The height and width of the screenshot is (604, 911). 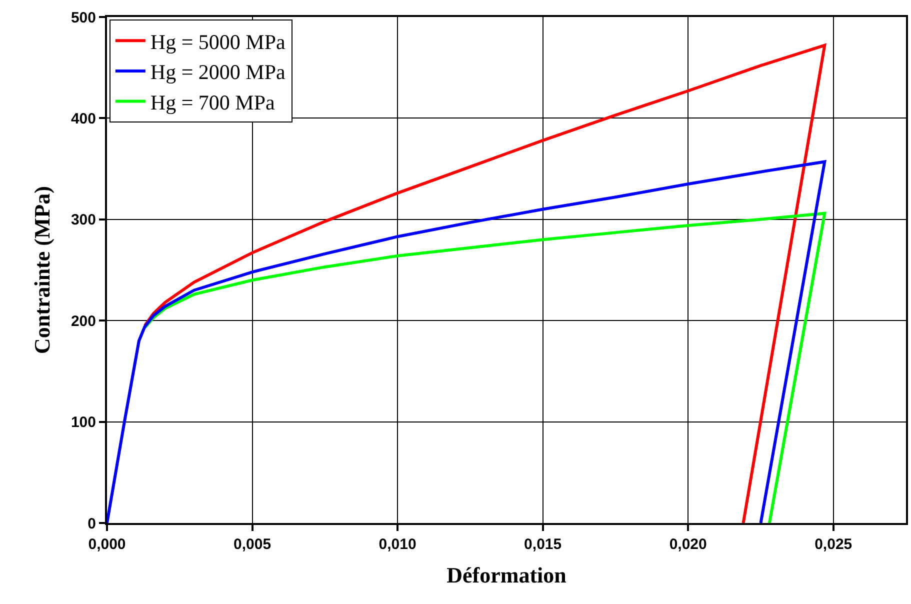 What do you see at coordinates (83, 220) in the screenshot?
I see `y-tick-label: 300` at bounding box center [83, 220].